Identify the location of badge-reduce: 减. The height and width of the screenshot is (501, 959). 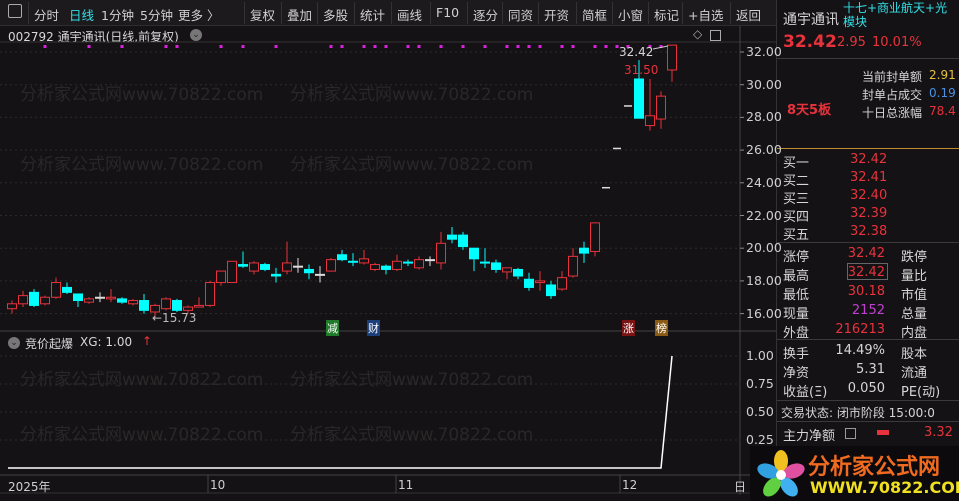
(332, 328).